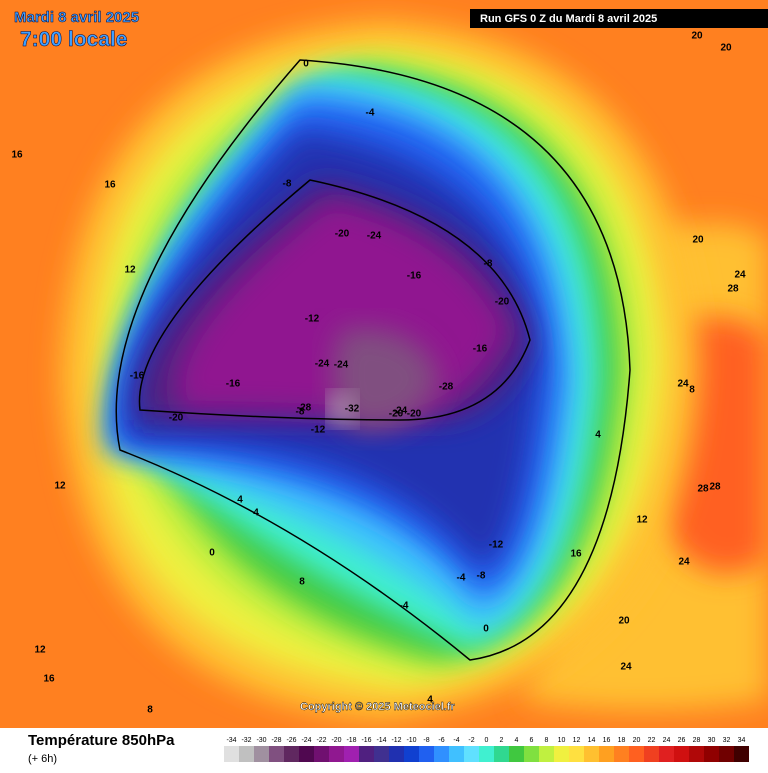  I want to click on colorbar-tick-label: -10, so click(411, 740).